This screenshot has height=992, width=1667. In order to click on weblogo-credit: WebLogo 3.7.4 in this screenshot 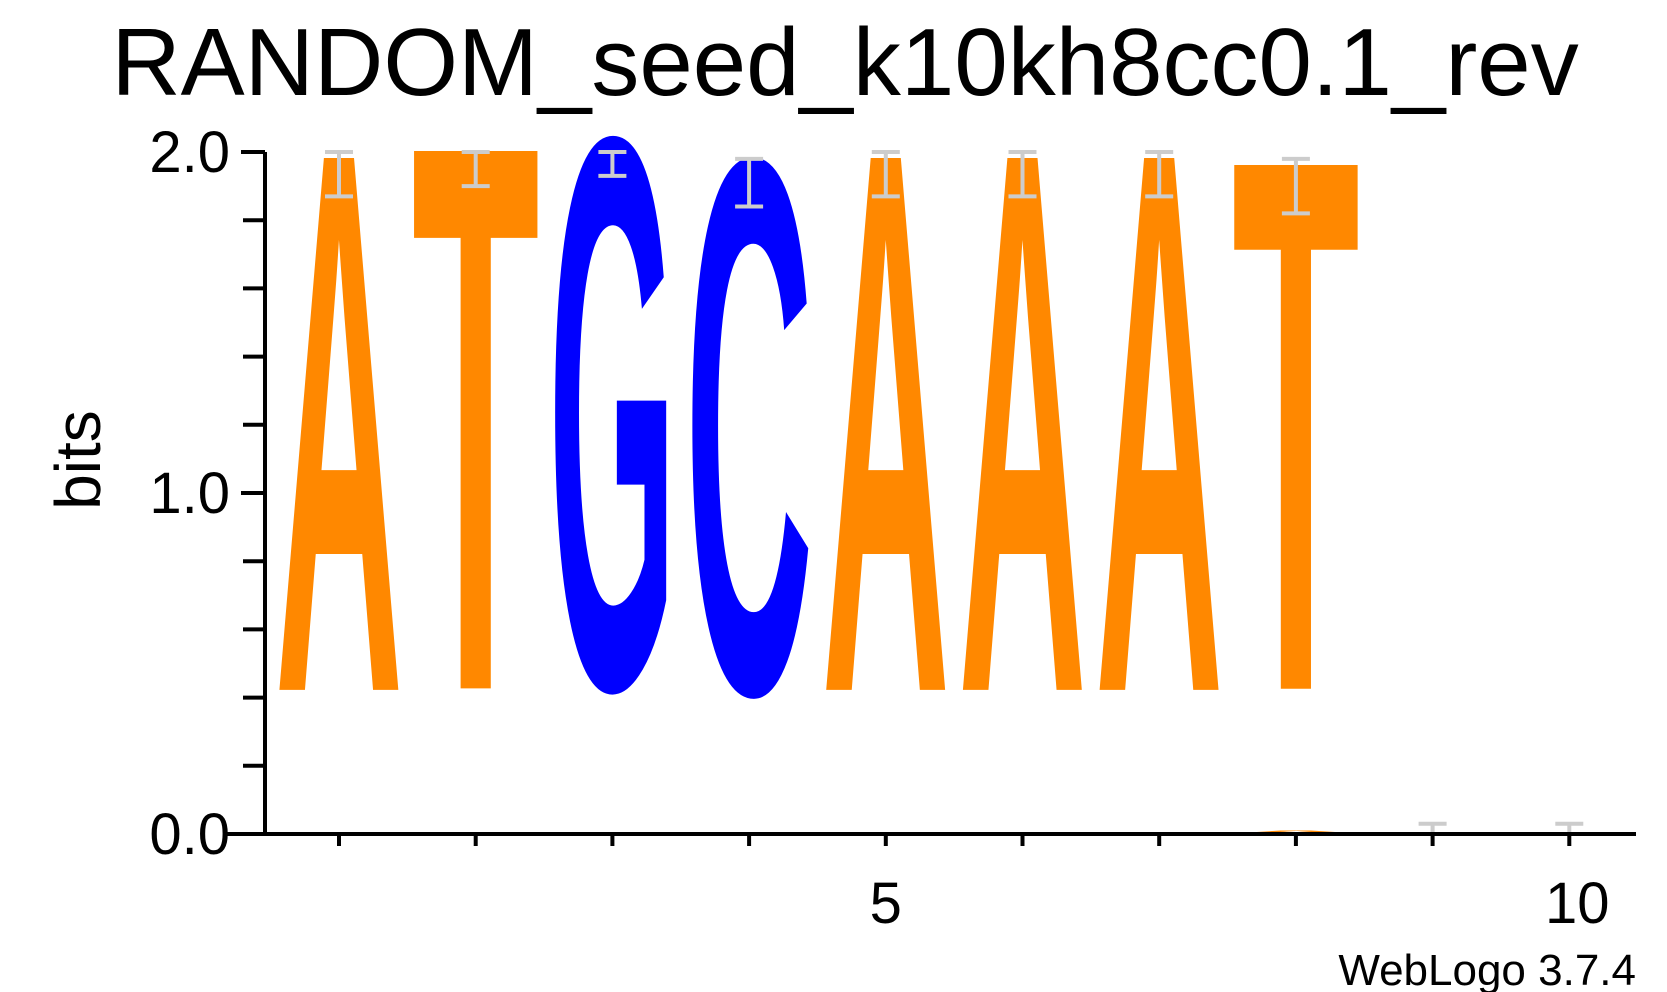, I will do `click(1487, 969)`.